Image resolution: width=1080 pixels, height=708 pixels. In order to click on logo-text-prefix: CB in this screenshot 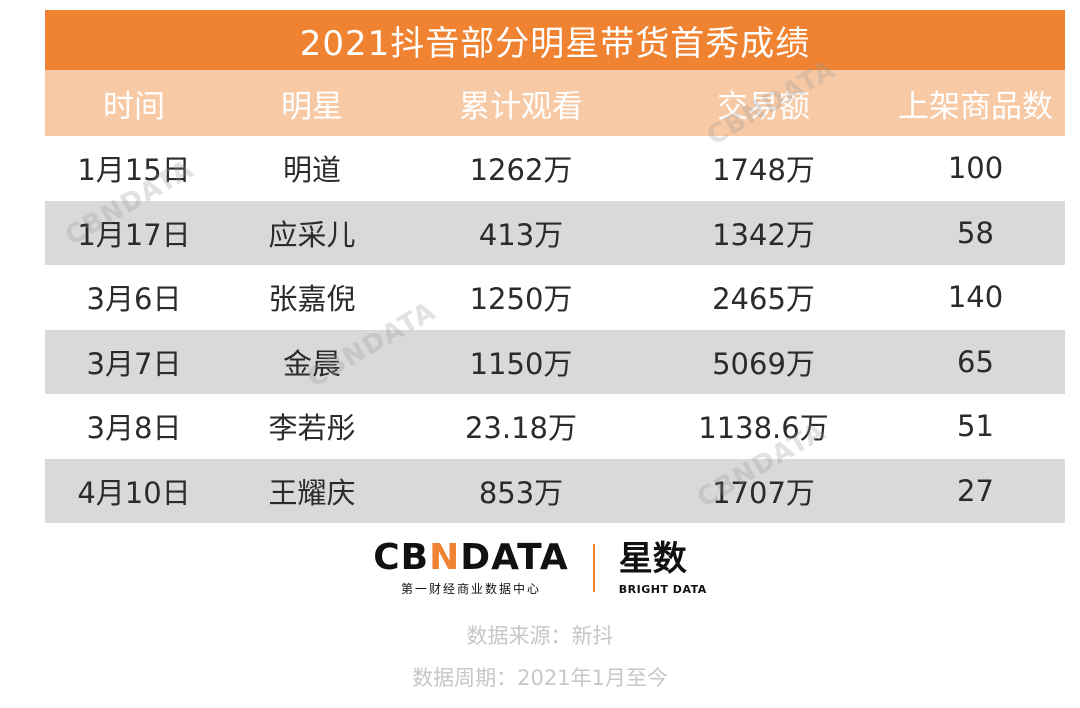, I will do `click(401, 557)`.